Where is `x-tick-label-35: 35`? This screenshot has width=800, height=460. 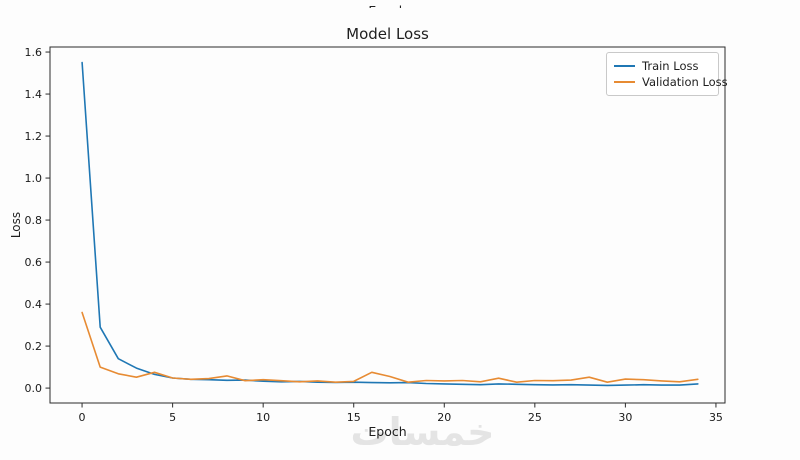
x-tick-label-35: 35 is located at coordinates (716, 417).